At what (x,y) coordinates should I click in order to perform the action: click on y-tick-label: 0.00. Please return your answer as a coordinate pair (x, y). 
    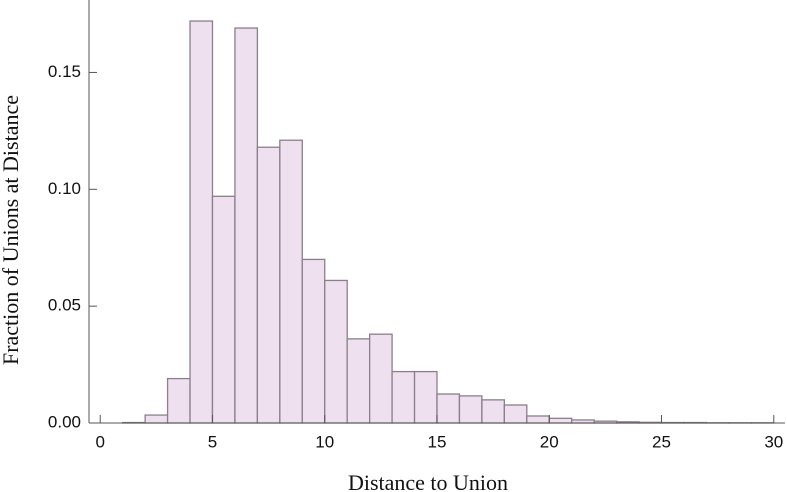
    Looking at the image, I should click on (64, 421).